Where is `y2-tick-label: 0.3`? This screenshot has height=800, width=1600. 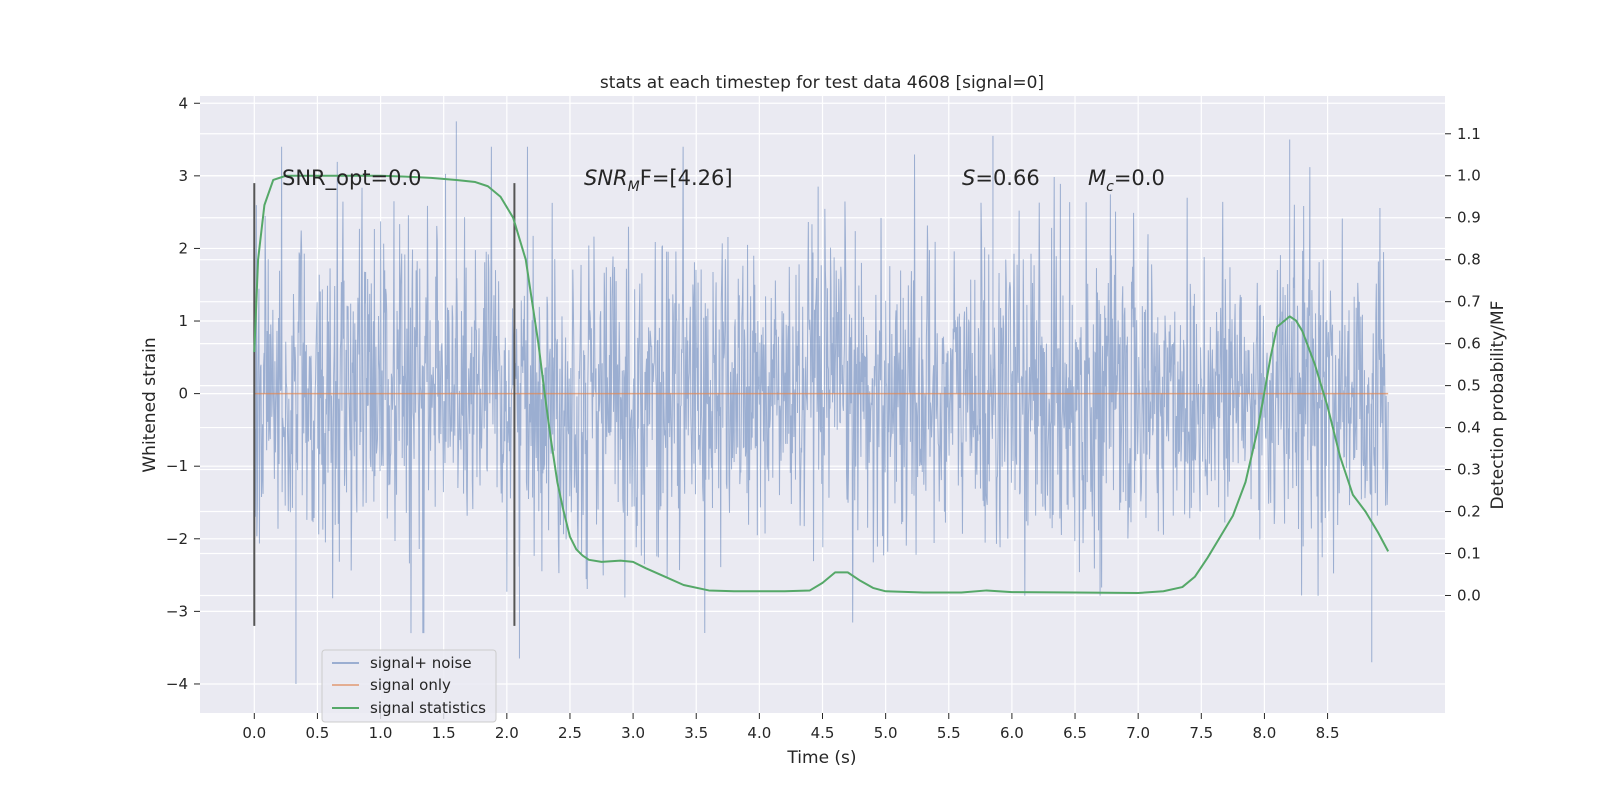
y2-tick-label: 0.3 is located at coordinates (1469, 470).